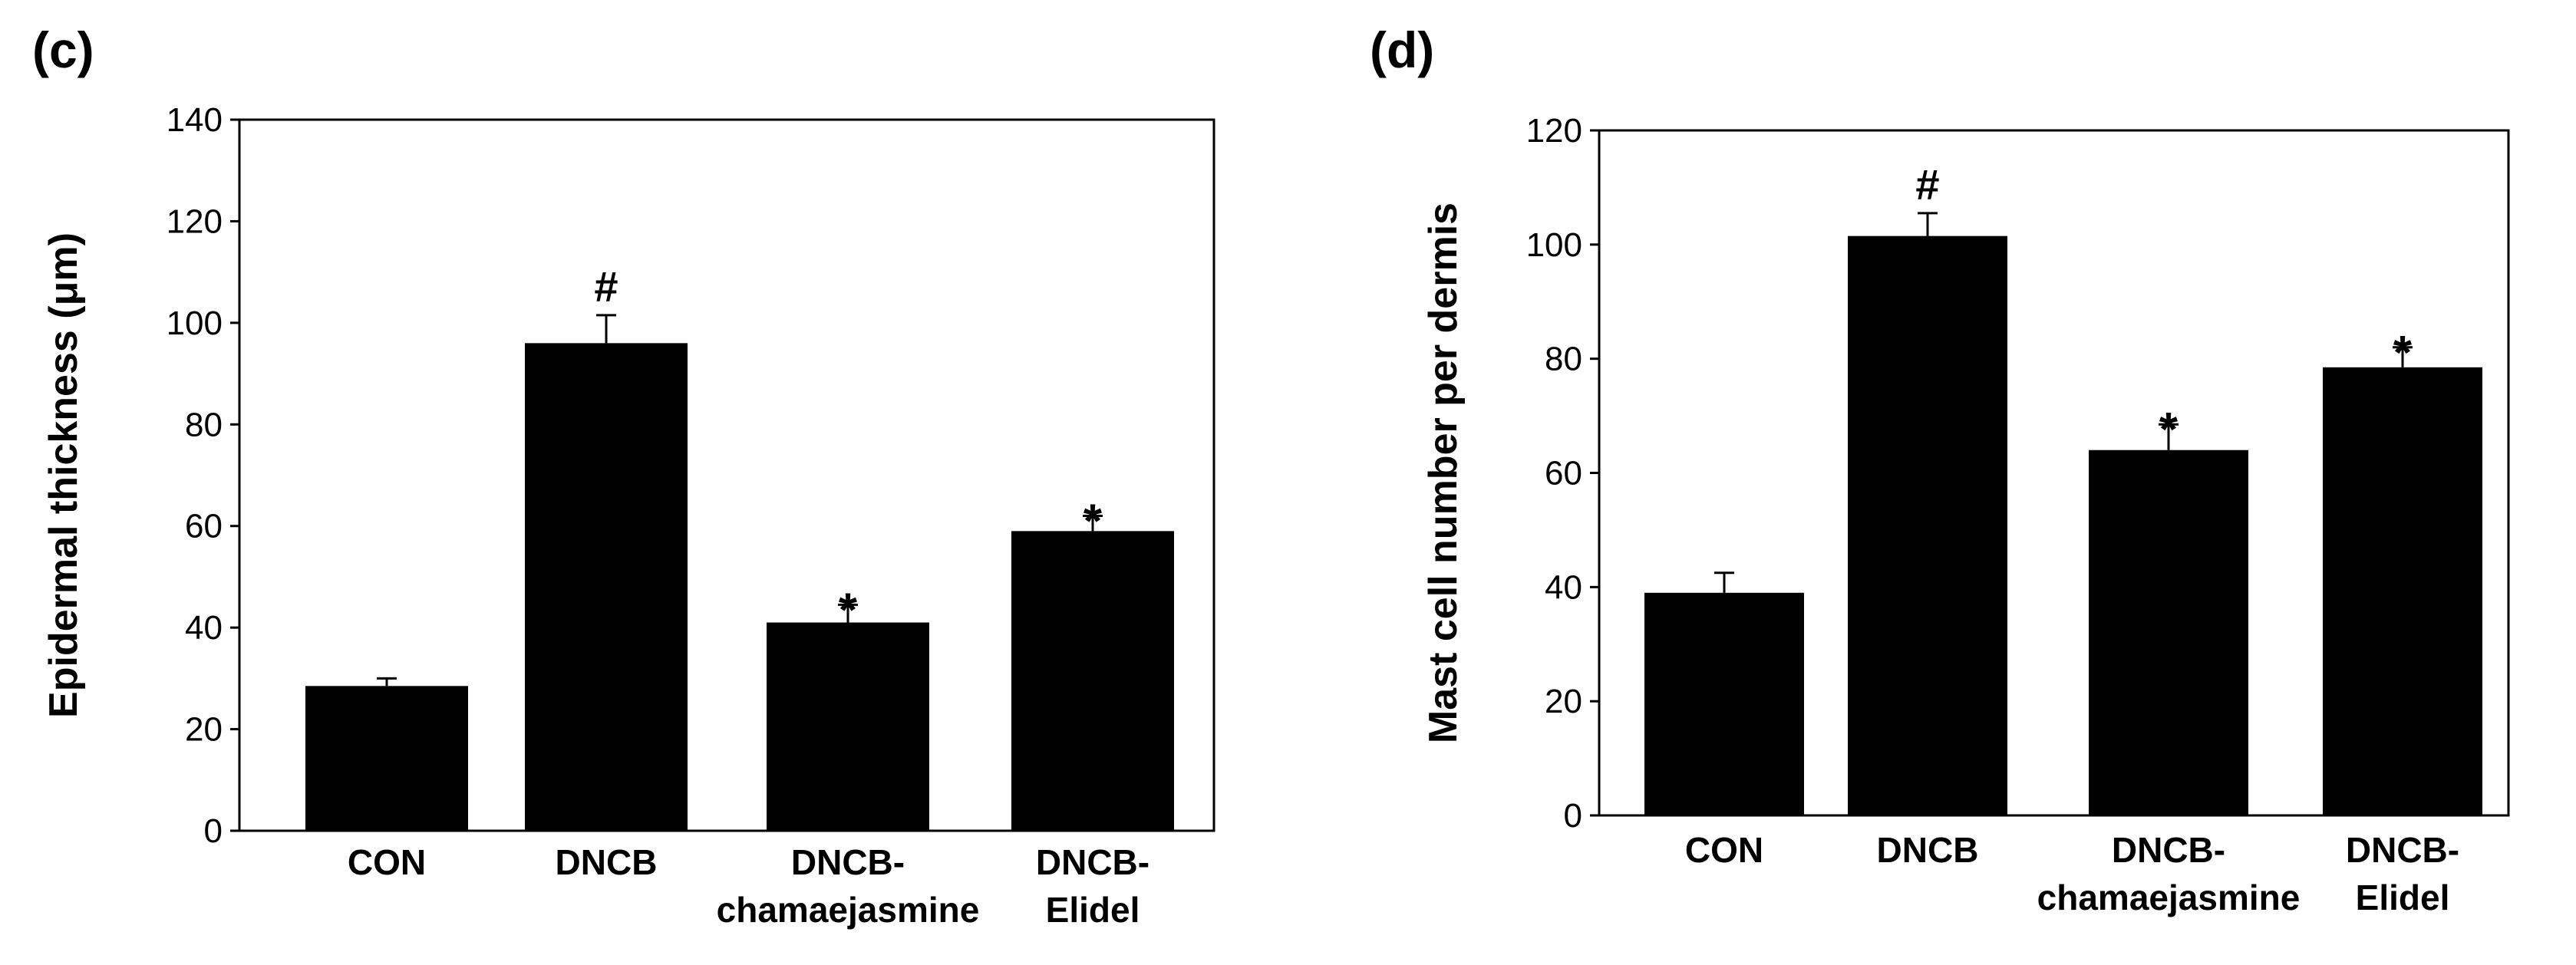  I want to click on panel-label: (d), so click(1402, 49).